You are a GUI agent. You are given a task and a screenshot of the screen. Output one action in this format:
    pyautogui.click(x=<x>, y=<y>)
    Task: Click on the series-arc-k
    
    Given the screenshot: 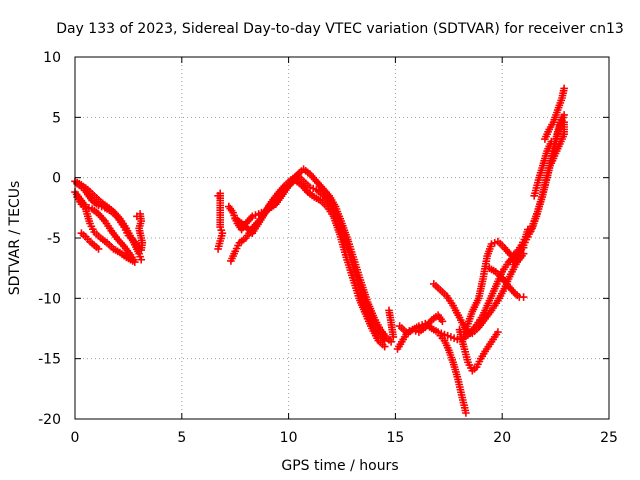 What is the action you would take?
    pyautogui.click(x=391, y=323)
    